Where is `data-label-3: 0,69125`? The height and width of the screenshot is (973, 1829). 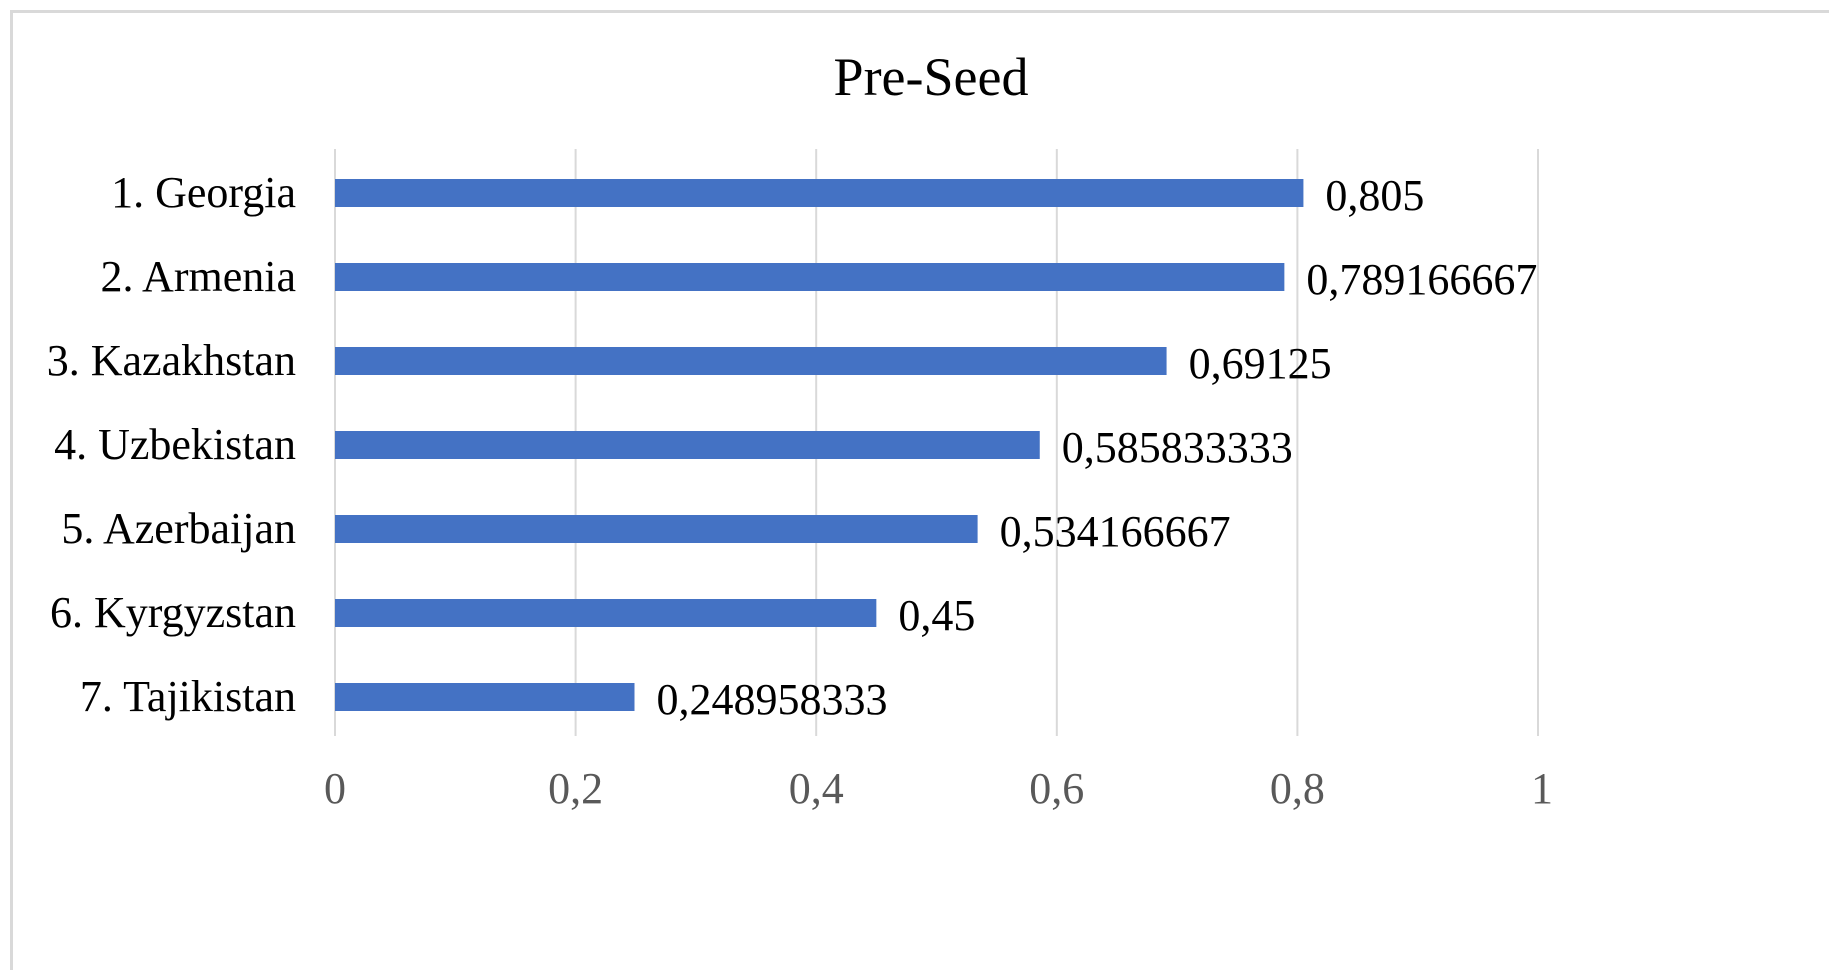
data-label-3: 0,69125 is located at coordinates (1260, 363).